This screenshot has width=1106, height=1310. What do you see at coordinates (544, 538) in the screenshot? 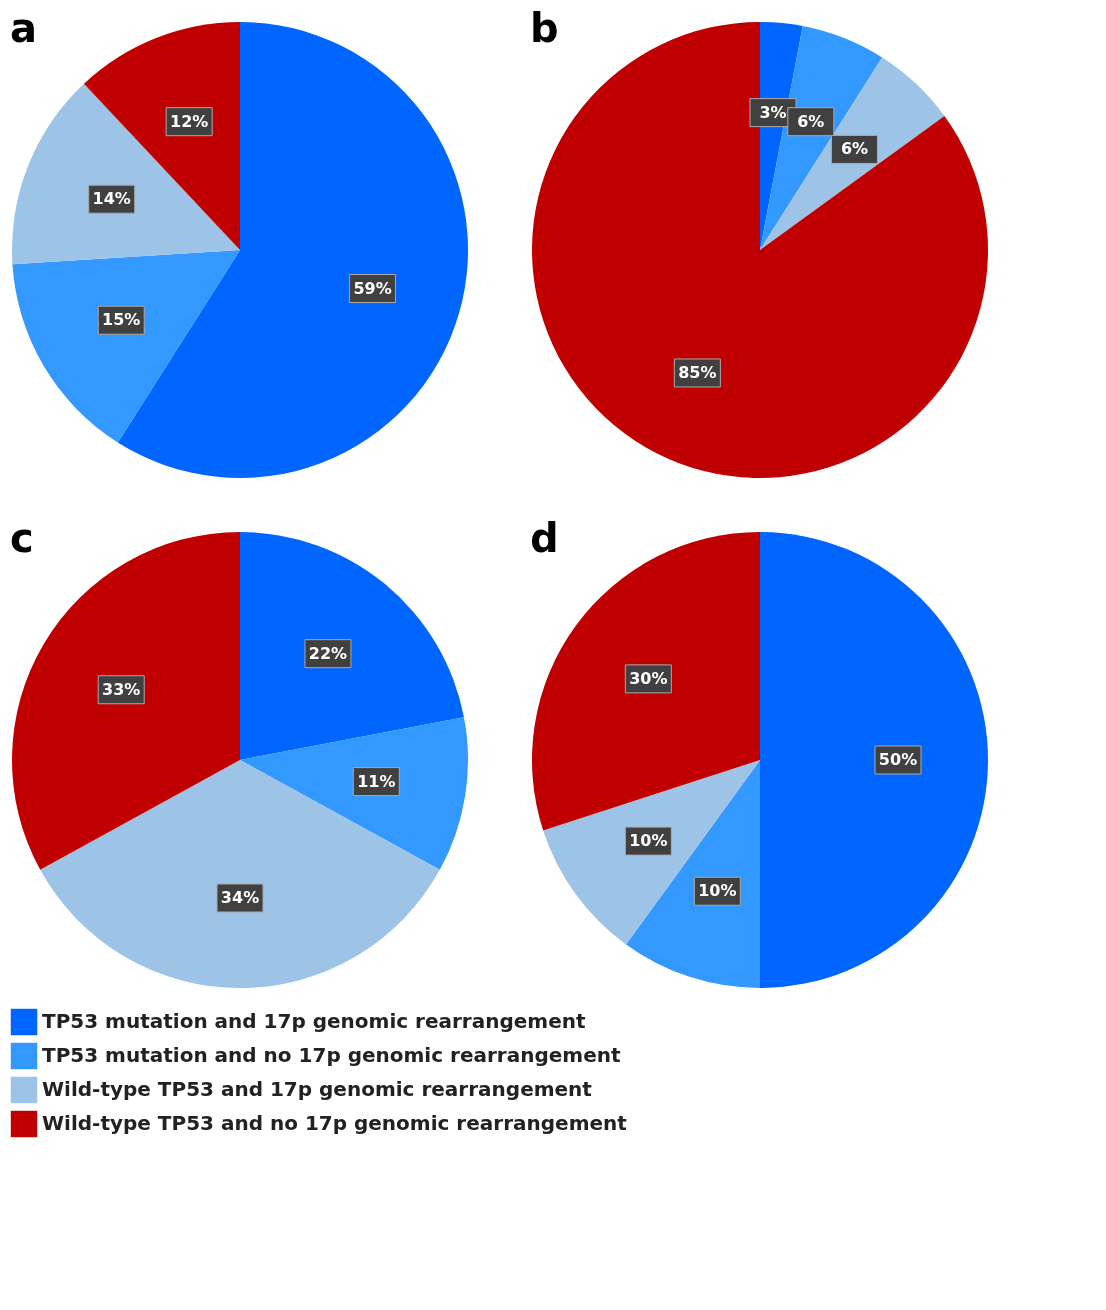
I see `chart-title: d` at bounding box center [544, 538].